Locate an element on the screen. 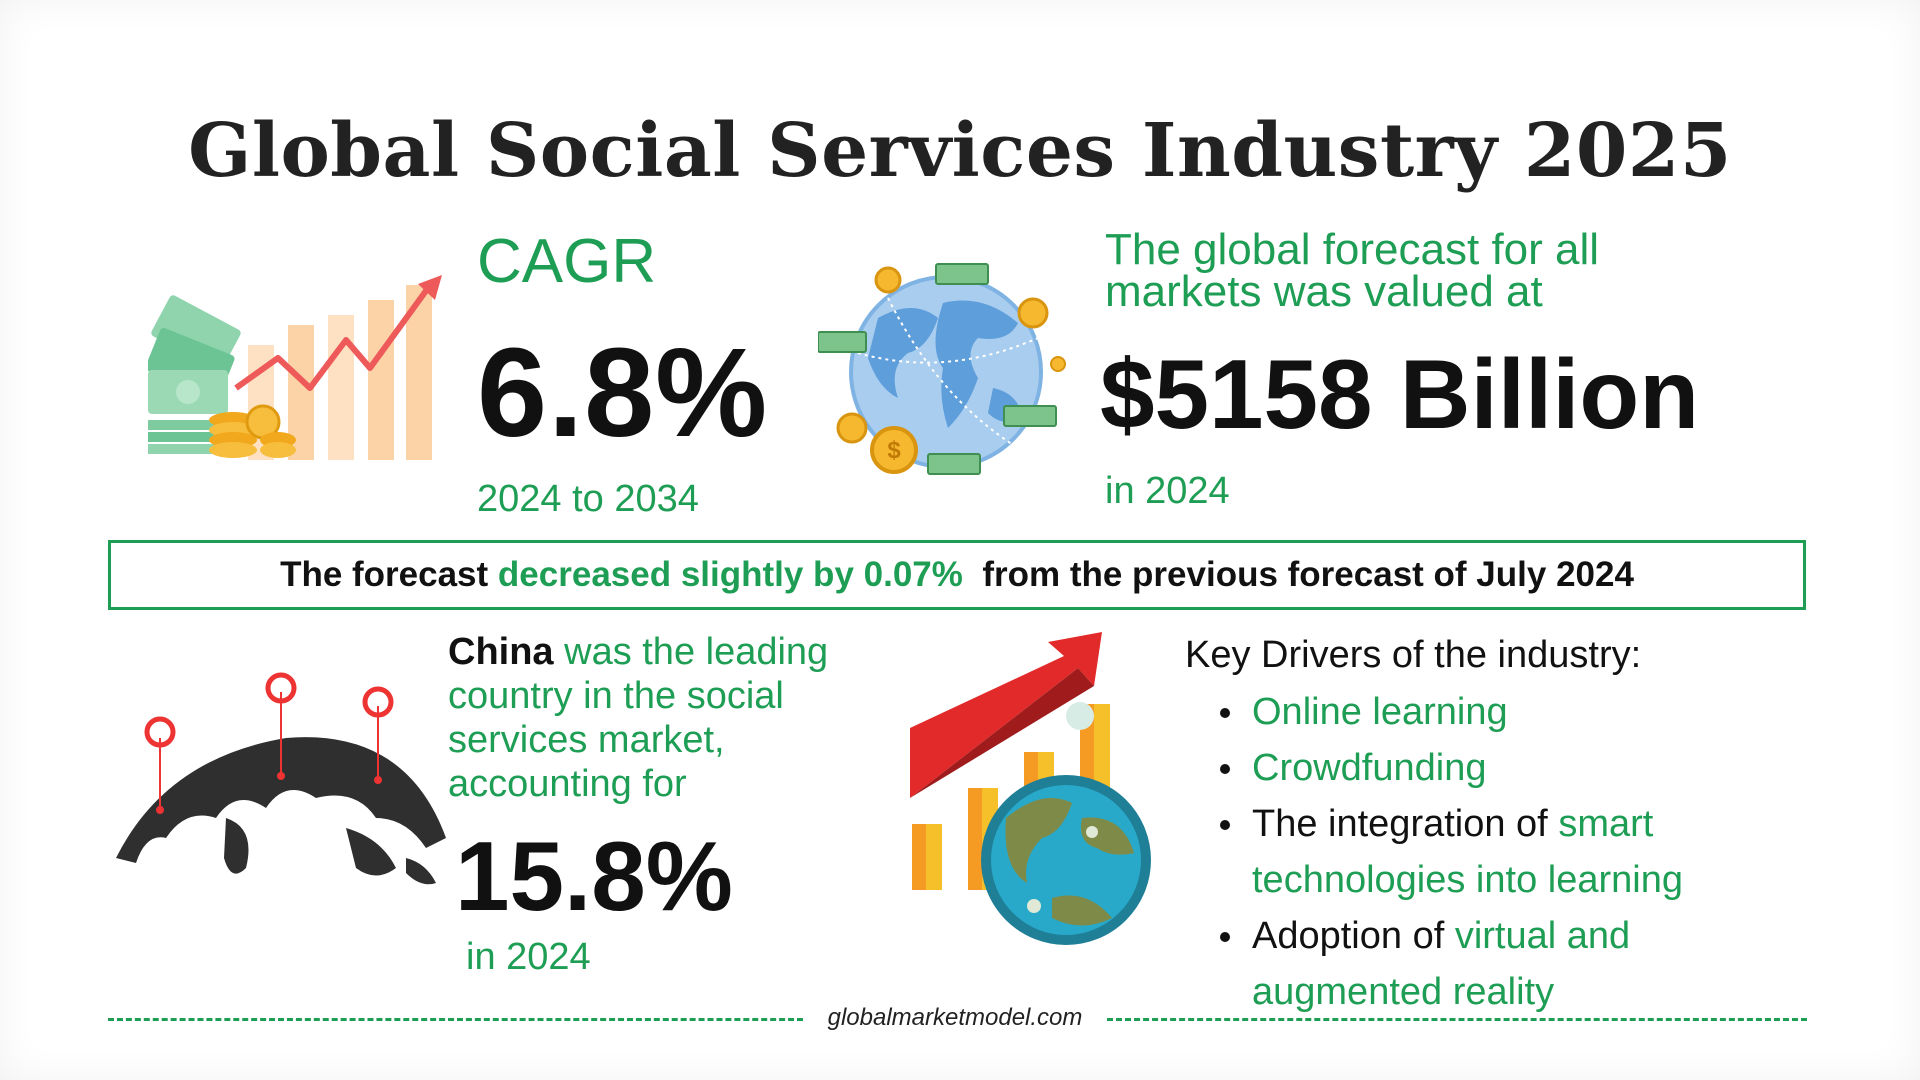 The height and width of the screenshot is (1080, 1920). driver-continuation: augmented reality is located at coordinates (1403, 992).